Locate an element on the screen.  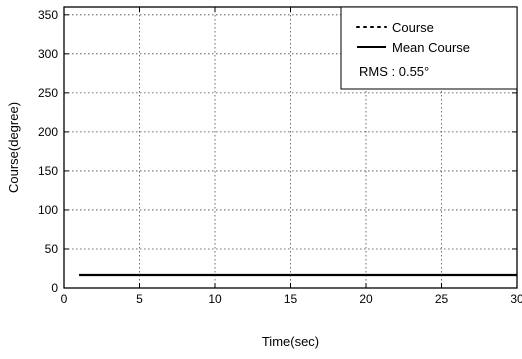
legend: Course Mean Course RMS : 0.55° is located at coordinates (429, 48).